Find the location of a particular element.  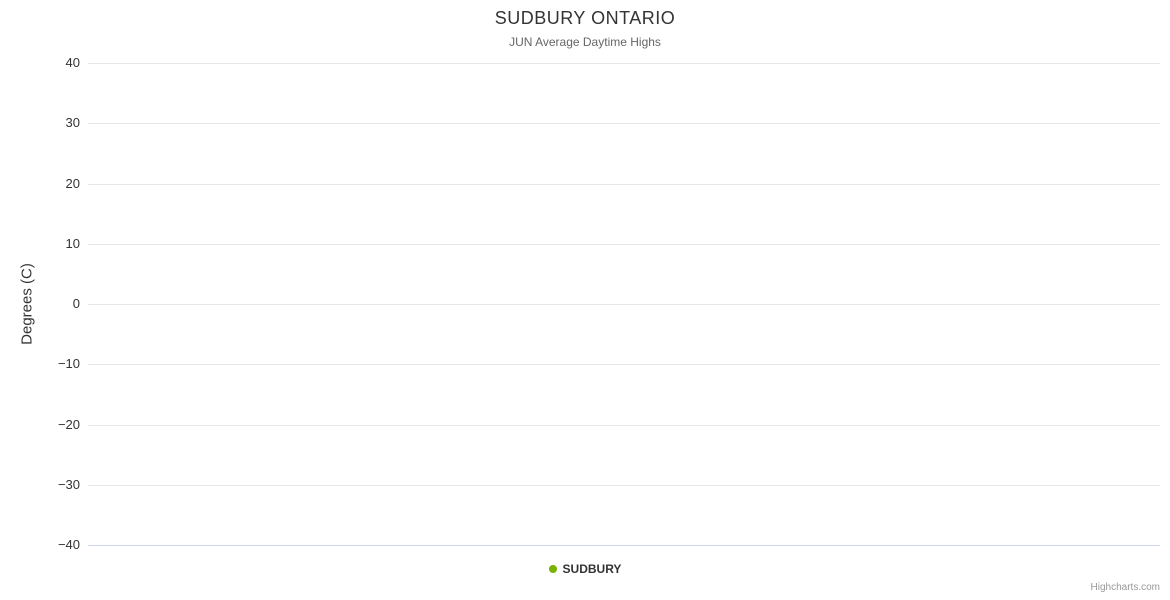

y-axis-tick-label: −20 is located at coordinates (68, 424).